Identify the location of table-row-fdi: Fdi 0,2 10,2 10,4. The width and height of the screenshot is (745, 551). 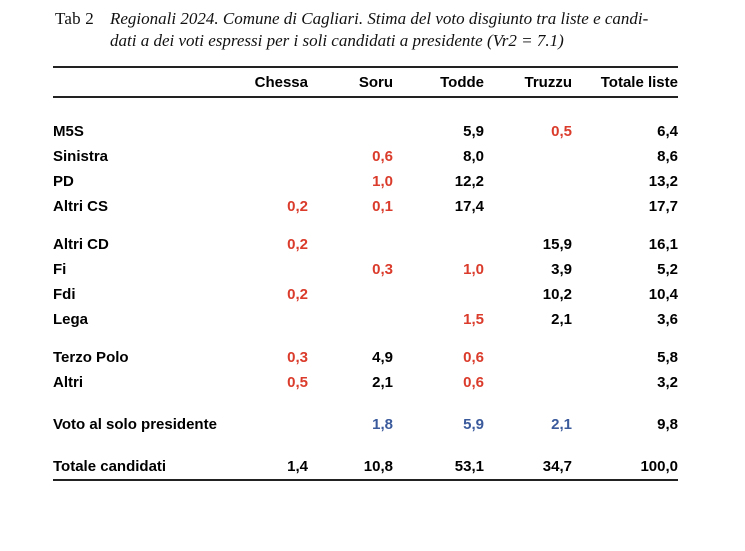
(365, 294).